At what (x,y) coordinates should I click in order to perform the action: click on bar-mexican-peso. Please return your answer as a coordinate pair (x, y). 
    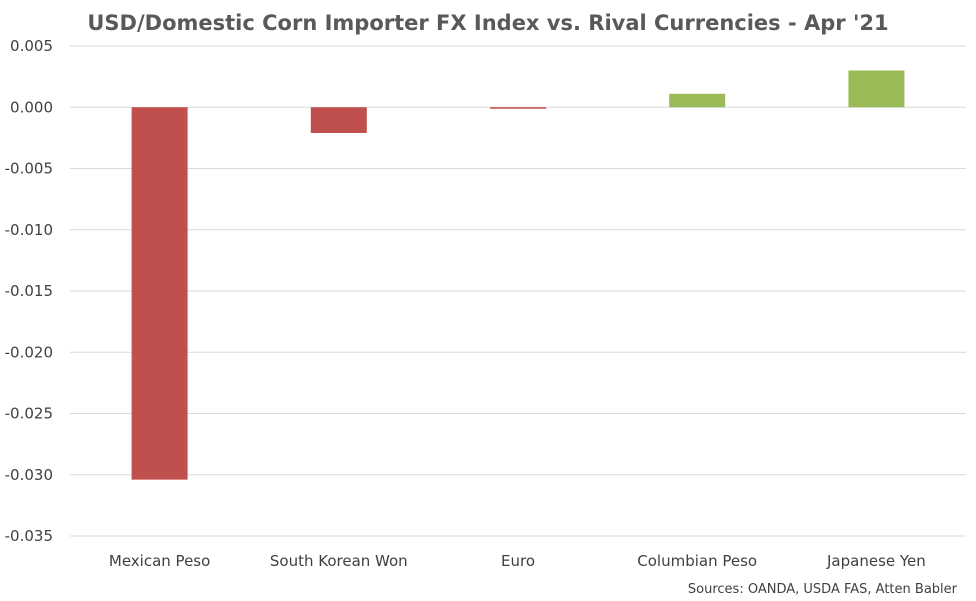
    Looking at the image, I should click on (159, 293).